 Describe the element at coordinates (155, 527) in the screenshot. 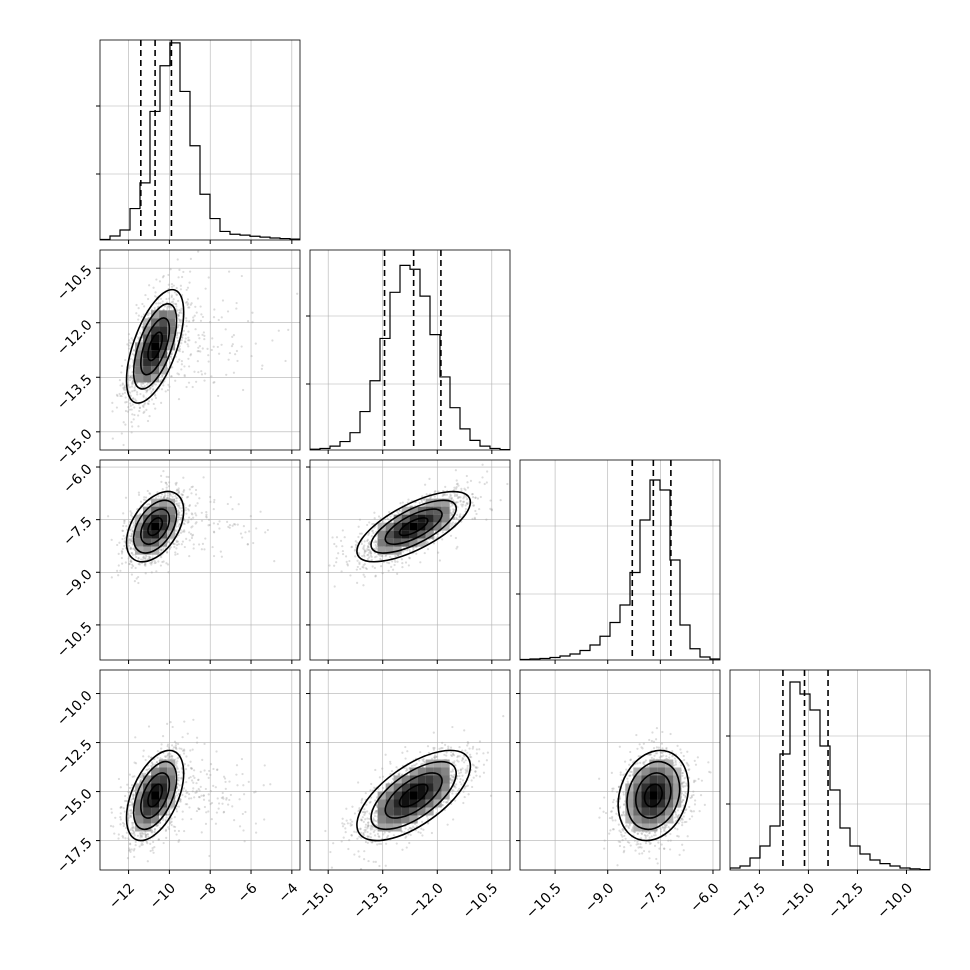

I see `contour-line` at that location.